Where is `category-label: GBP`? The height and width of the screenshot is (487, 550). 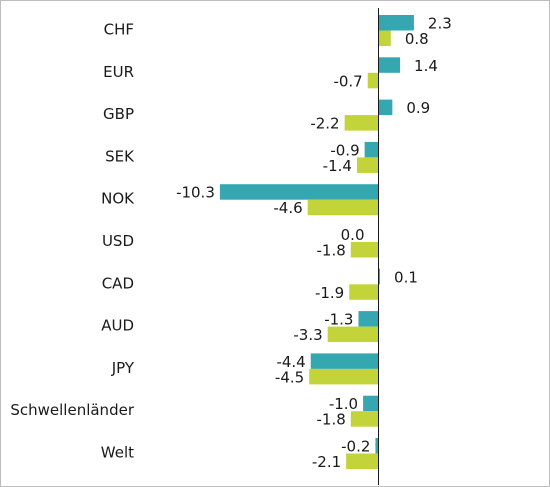
category-label: GBP is located at coordinates (118, 114).